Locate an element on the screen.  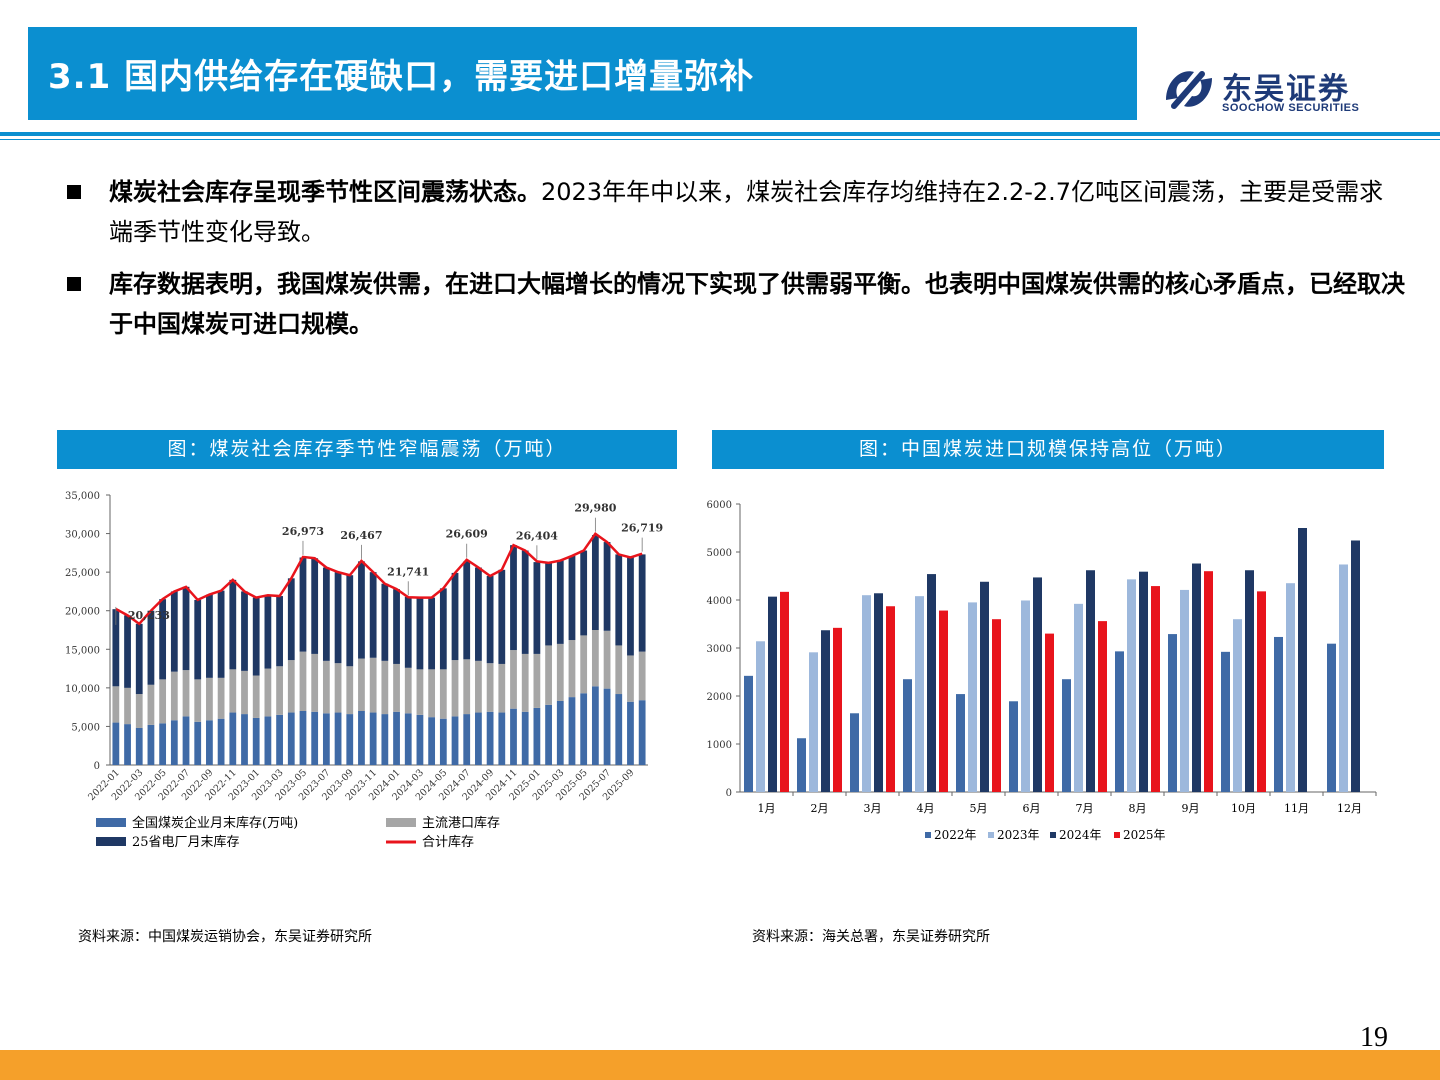
legend-label: 2022年 is located at coordinates (955, 835).